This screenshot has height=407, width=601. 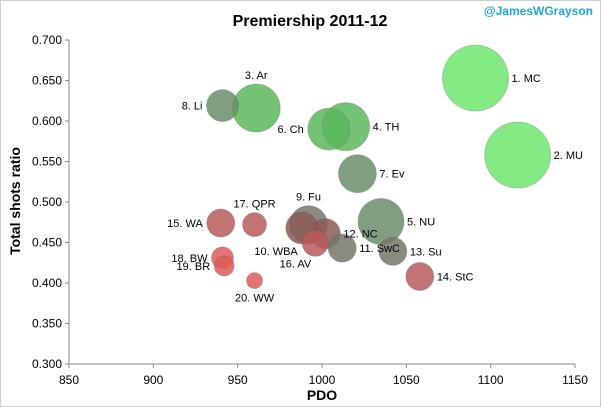 I want to click on author-credit: @JamesWGrayson, so click(x=538, y=11).